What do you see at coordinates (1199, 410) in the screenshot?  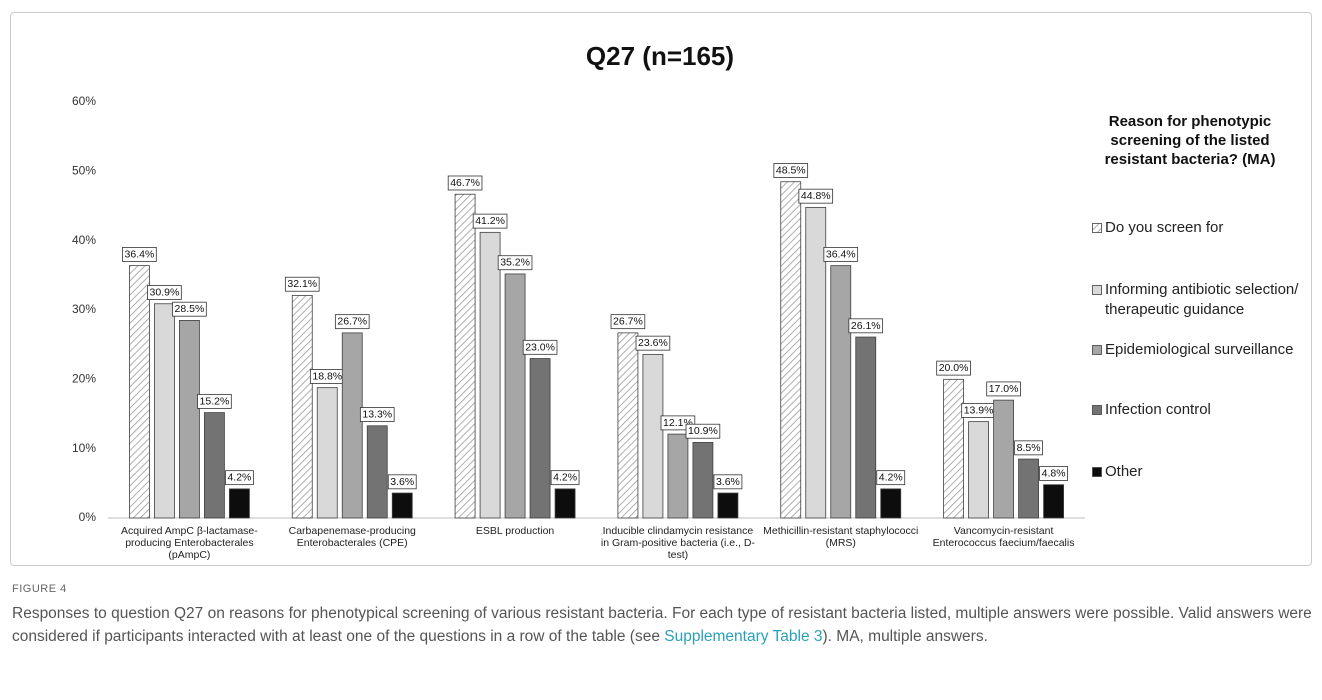 I see `legend-item: Infection control` at bounding box center [1199, 410].